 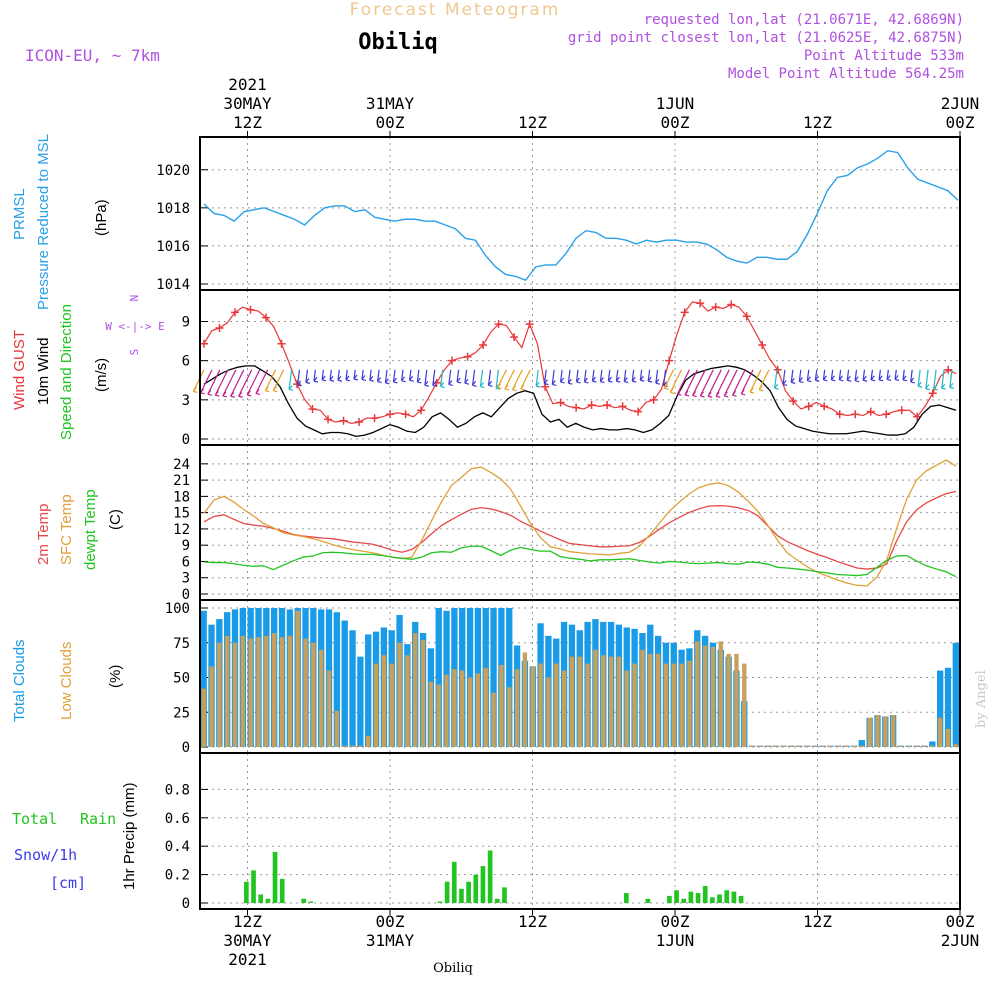 I want to click on y-tick-label: 0.8, so click(x=177, y=790).